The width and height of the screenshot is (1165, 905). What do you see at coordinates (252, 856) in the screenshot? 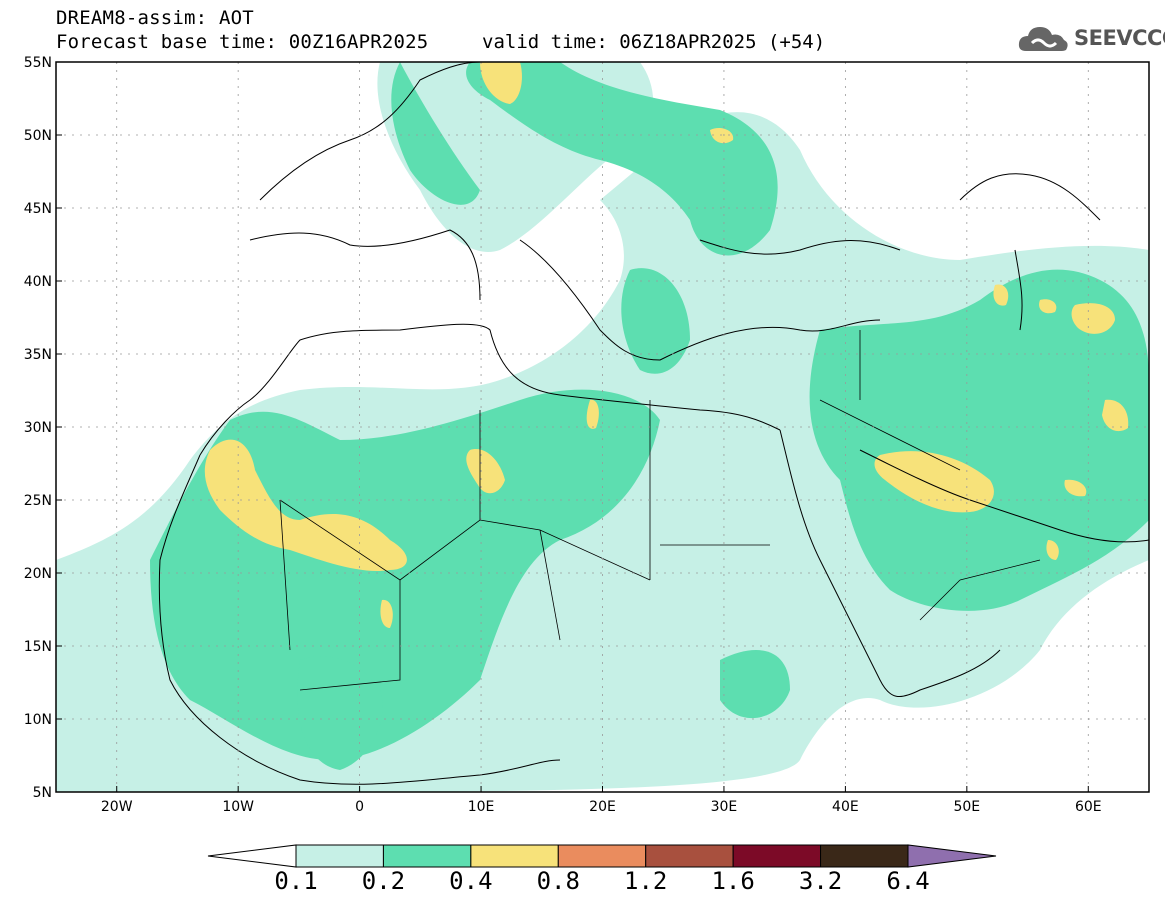
I see `colorbar-under-arrow` at bounding box center [252, 856].